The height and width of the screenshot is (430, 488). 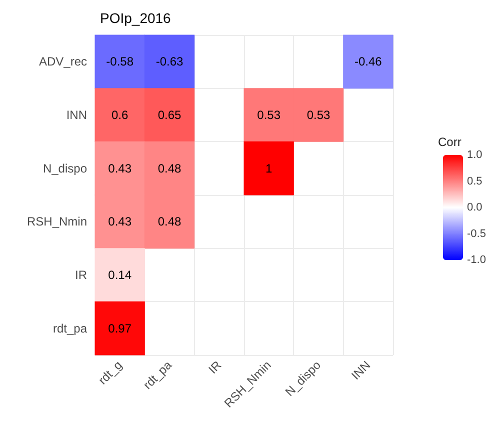 What do you see at coordinates (120, 328) in the screenshot?
I see `data-label: 0.97` at bounding box center [120, 328].